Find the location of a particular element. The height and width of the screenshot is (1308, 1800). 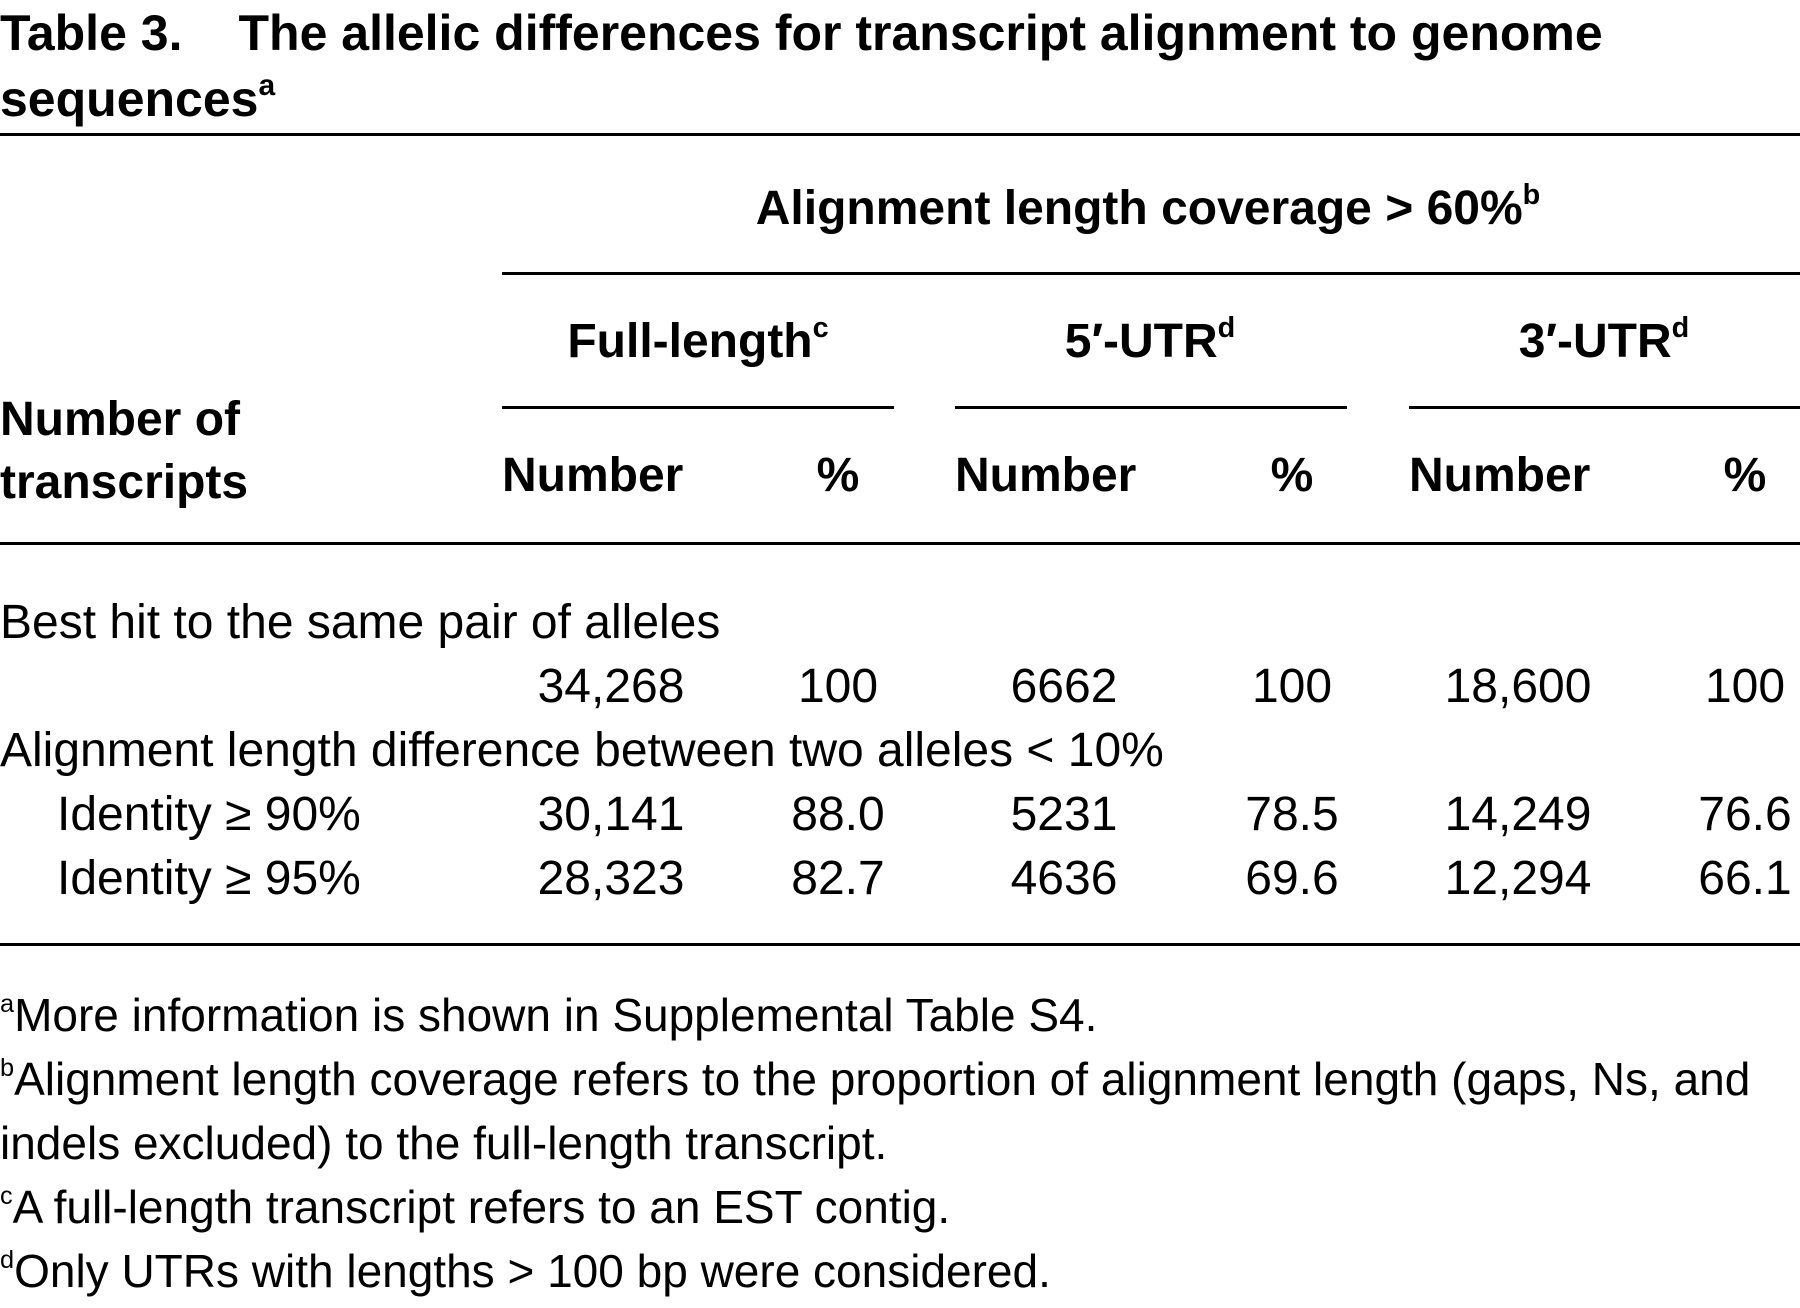

spanner-header: Alignment length coverage > 60%b is located at coordinates (1147, 207).